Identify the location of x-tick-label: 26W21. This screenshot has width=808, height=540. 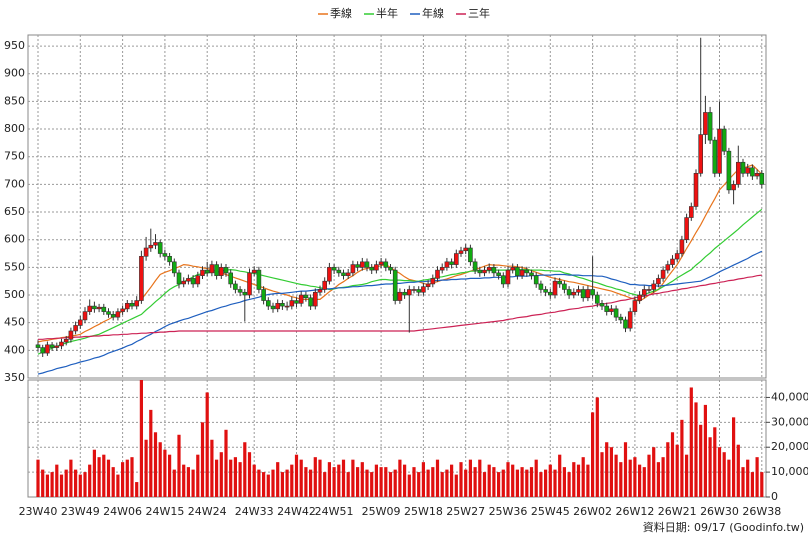
(677, 511).